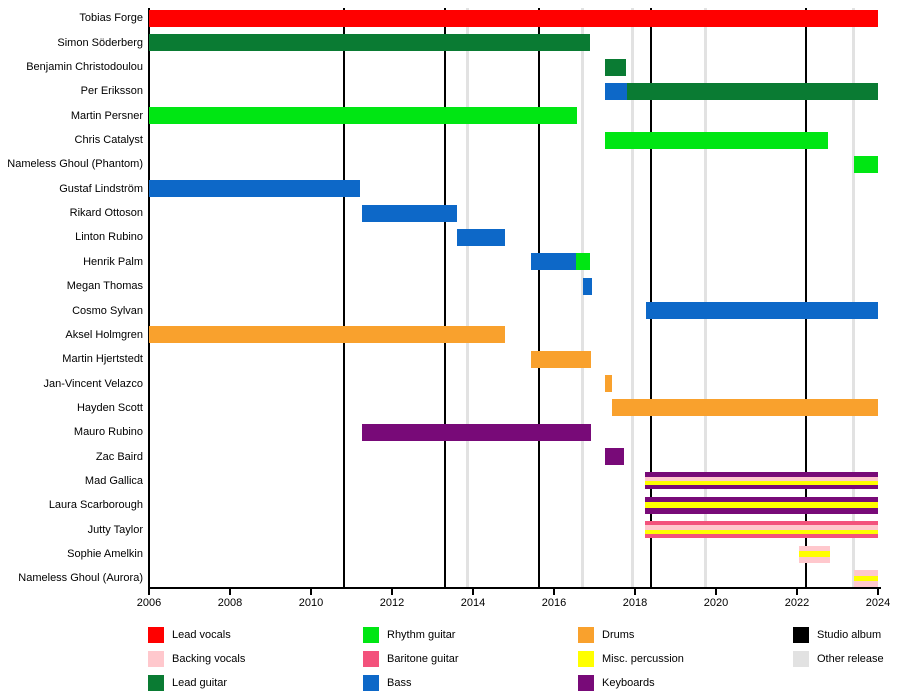  I want to click on legend-label: Baritone guitar, so click(423, 659).